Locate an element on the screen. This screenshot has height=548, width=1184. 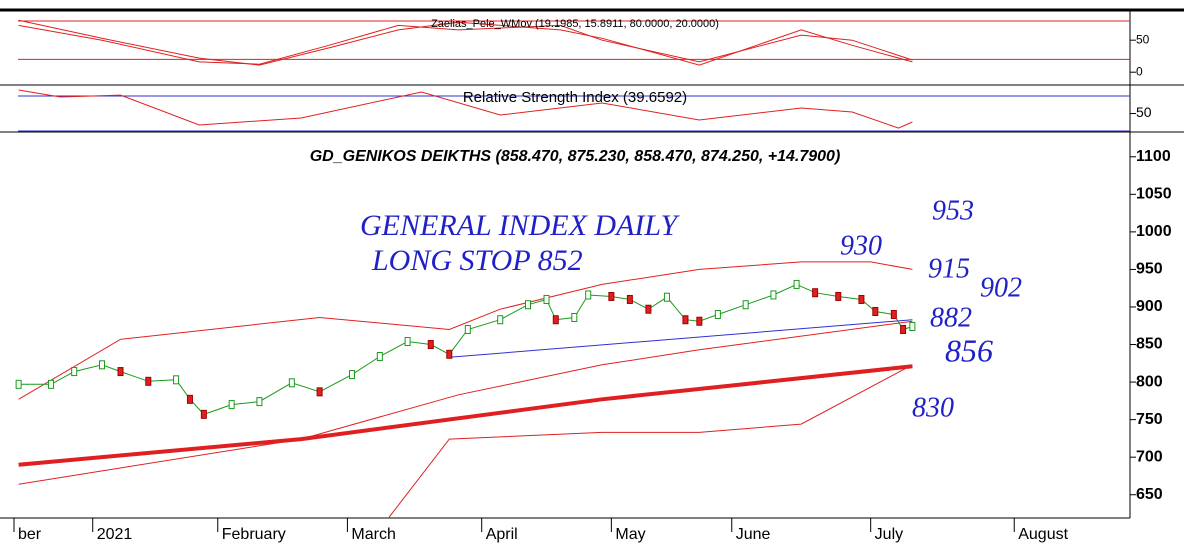
y-tick-label: 1000 is located at coordinates (1154, 231).